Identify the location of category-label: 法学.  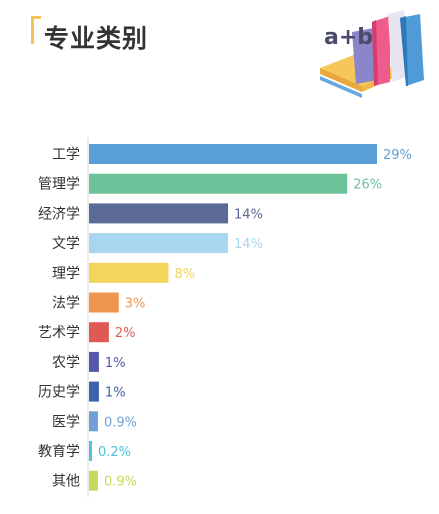
(66, 304).